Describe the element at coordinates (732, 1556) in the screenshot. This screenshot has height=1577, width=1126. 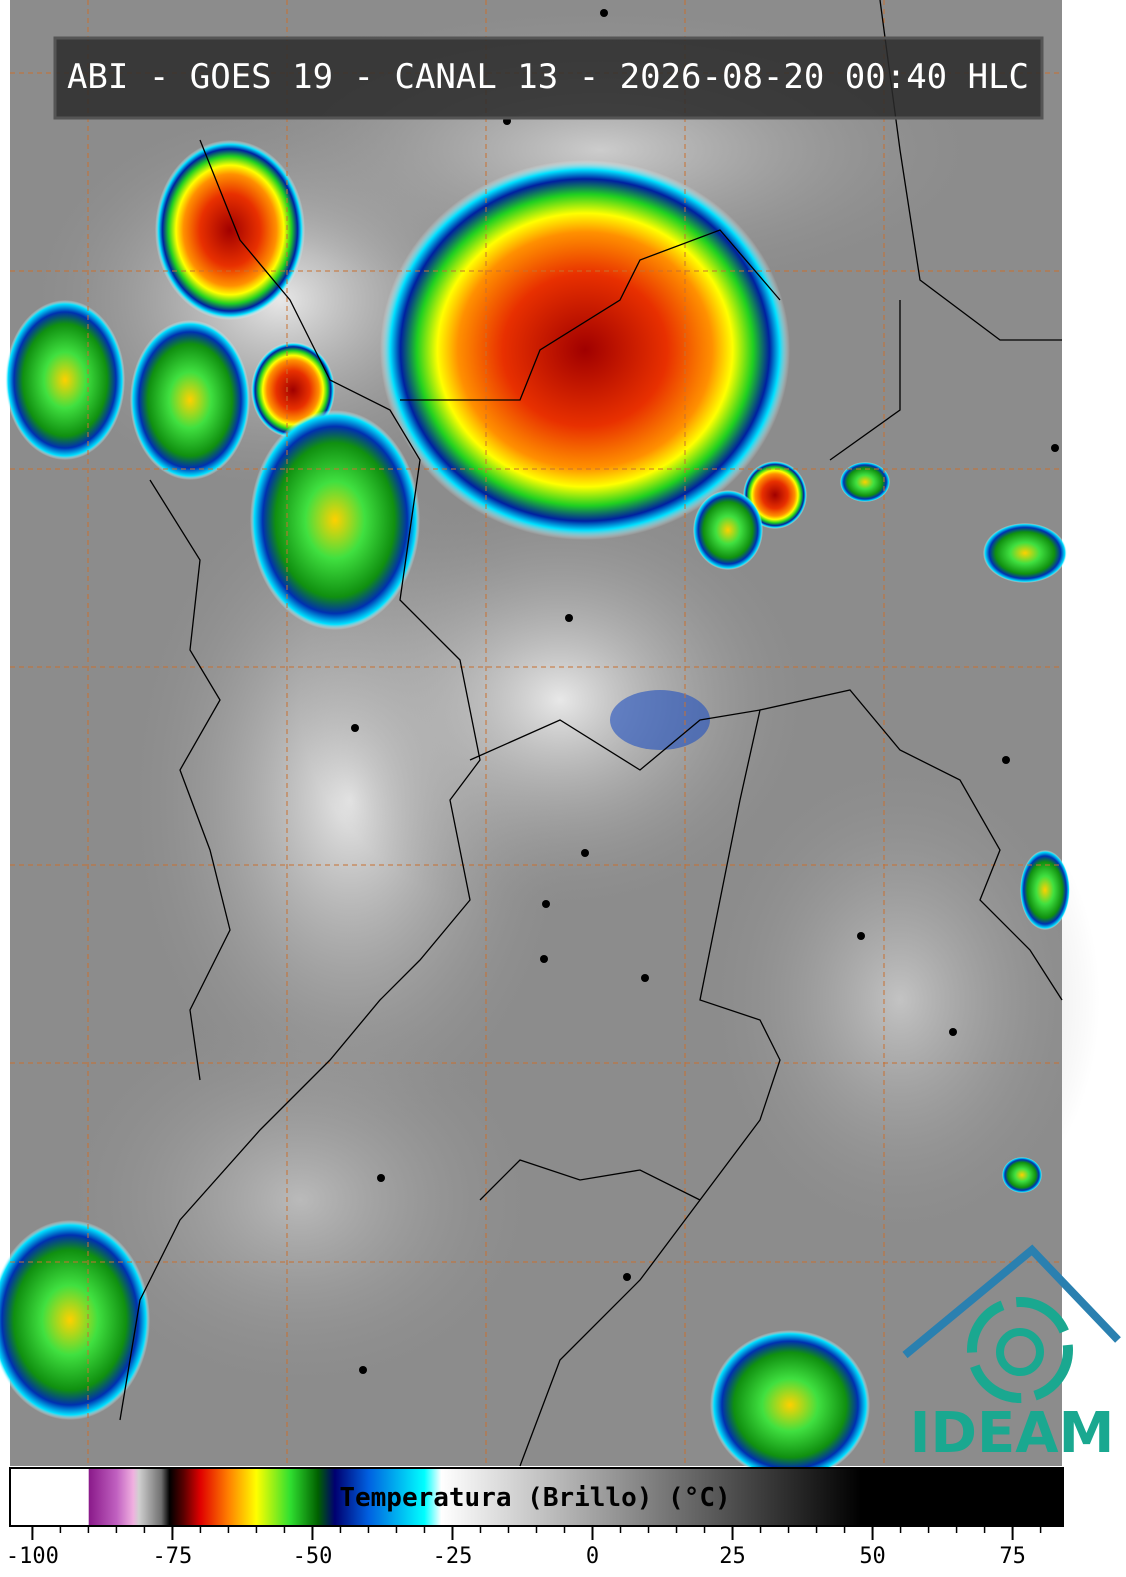
I see `tick-label: 25` at that location.